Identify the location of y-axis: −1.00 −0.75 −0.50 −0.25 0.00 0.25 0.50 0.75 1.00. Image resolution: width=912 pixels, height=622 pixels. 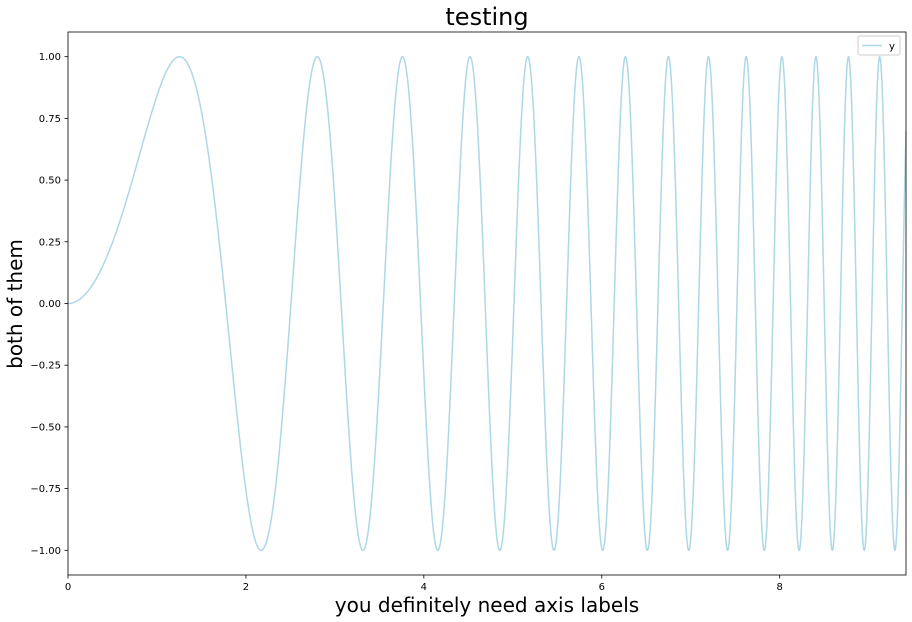
(49, 304).